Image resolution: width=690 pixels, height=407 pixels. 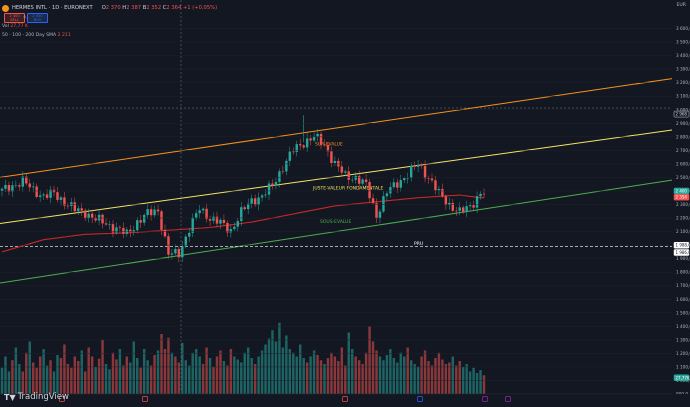 What do you see at coordinates (683, 299) in the screenshot?
I see `y-tick-label: 1 600,0` at bounding box center [683, 299].